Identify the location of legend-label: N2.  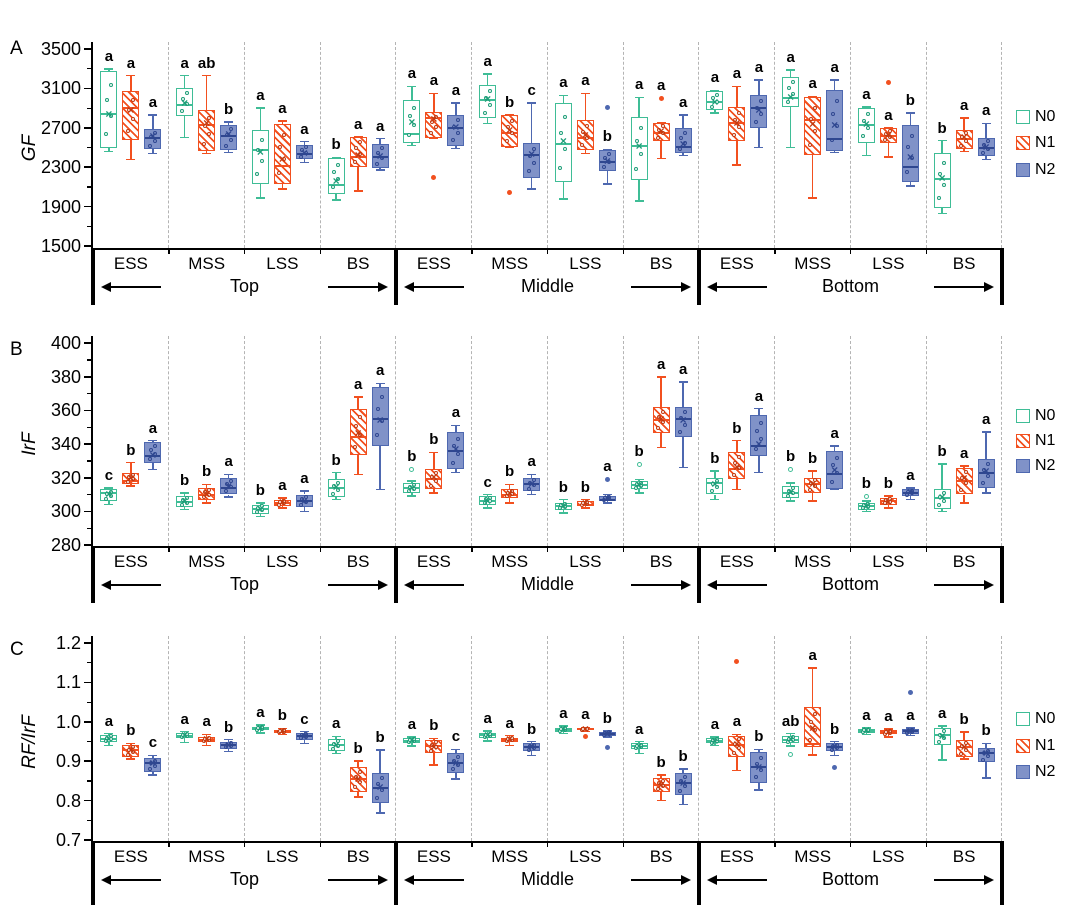
(1045, 771).